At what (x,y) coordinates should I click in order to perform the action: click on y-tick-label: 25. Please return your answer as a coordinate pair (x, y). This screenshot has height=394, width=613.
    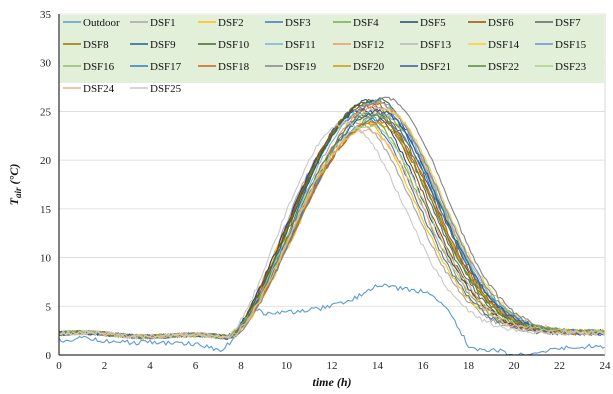
    Looking at the image, I should click on (46, 112).